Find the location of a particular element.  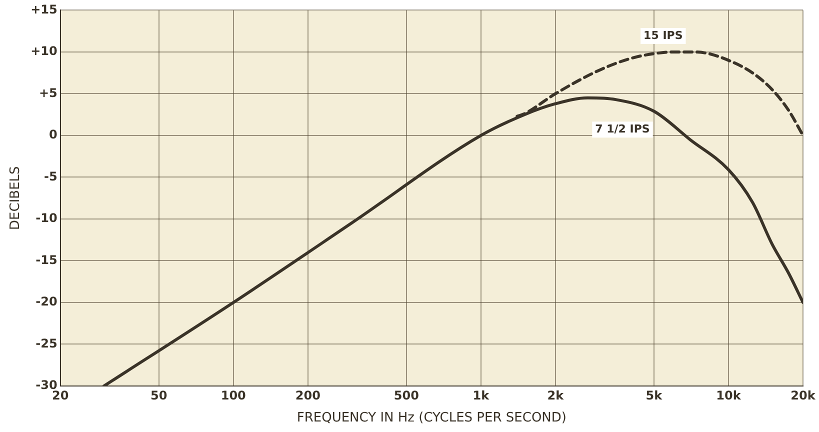

x-tick-label: 20 is located at coordinates (60, 395).